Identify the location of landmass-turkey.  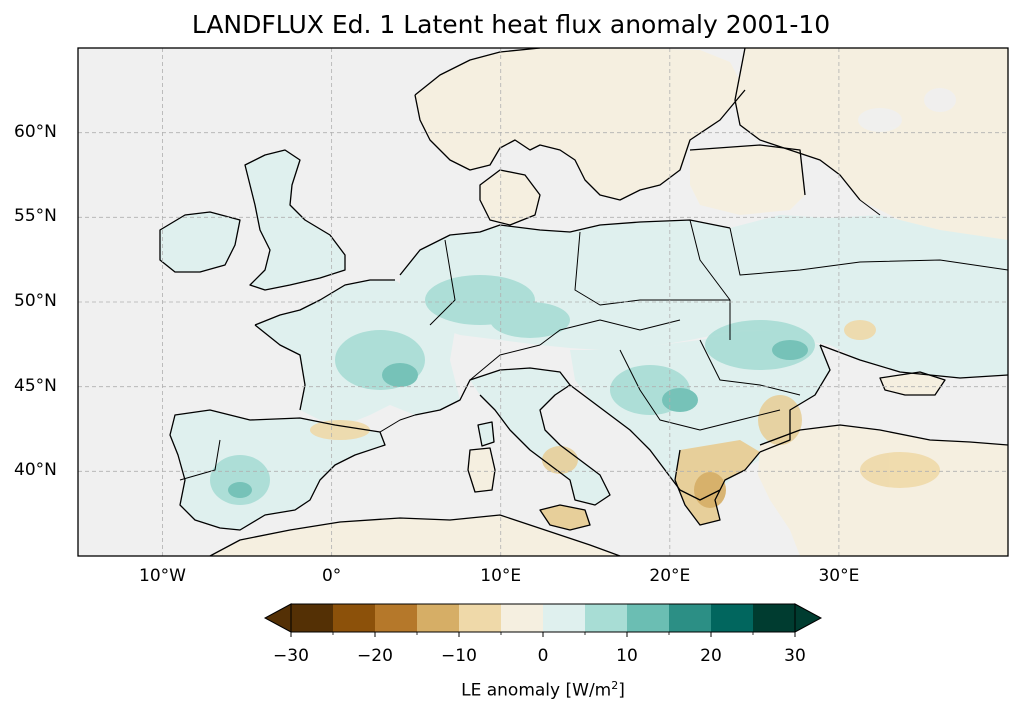
(883, 490).